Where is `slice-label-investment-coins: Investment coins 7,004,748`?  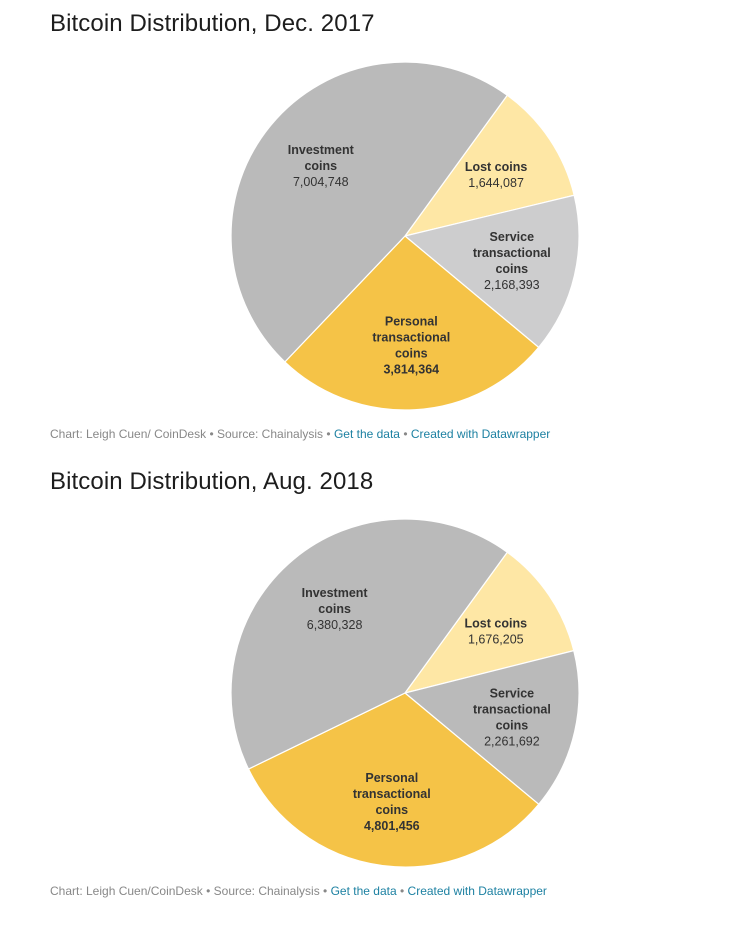 slice-label-investment-coins: Investment coins 7,004,748 is located at coordinates (321, 166).